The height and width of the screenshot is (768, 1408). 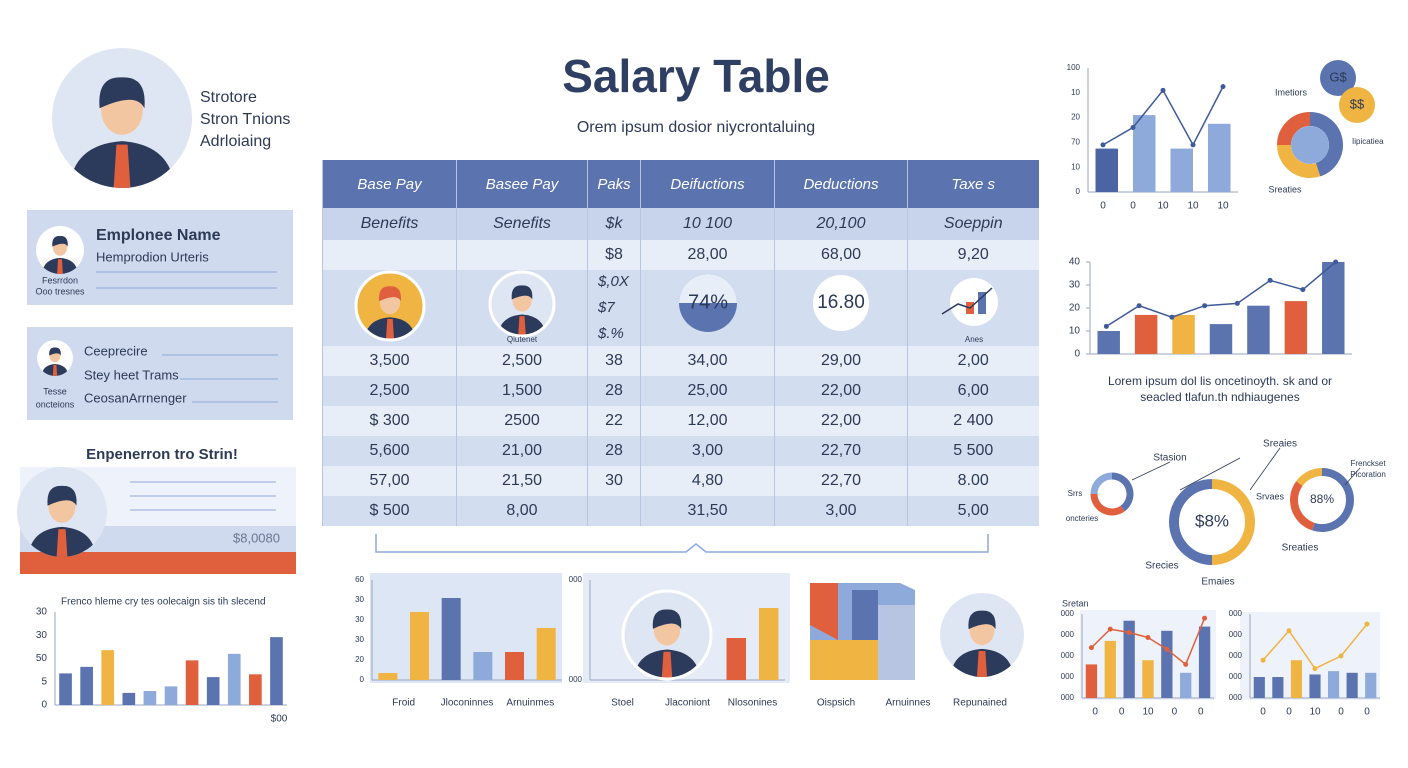 I want to click on donut-label: Srrs, so click(x=1075, y=493).